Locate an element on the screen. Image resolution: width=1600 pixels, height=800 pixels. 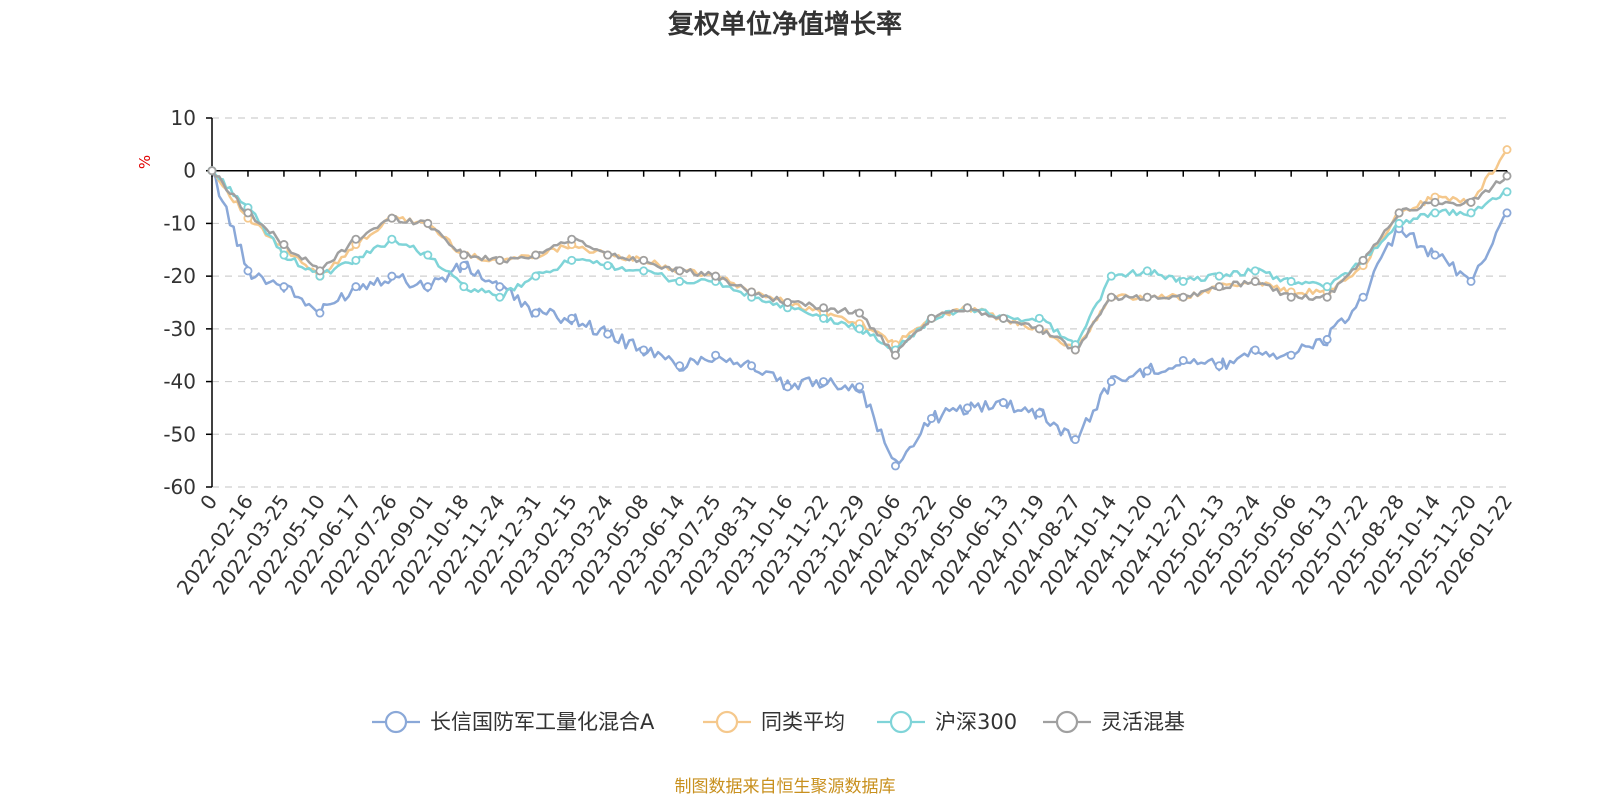
legend-label: 沪深300 is located at coordinates (976, 722).